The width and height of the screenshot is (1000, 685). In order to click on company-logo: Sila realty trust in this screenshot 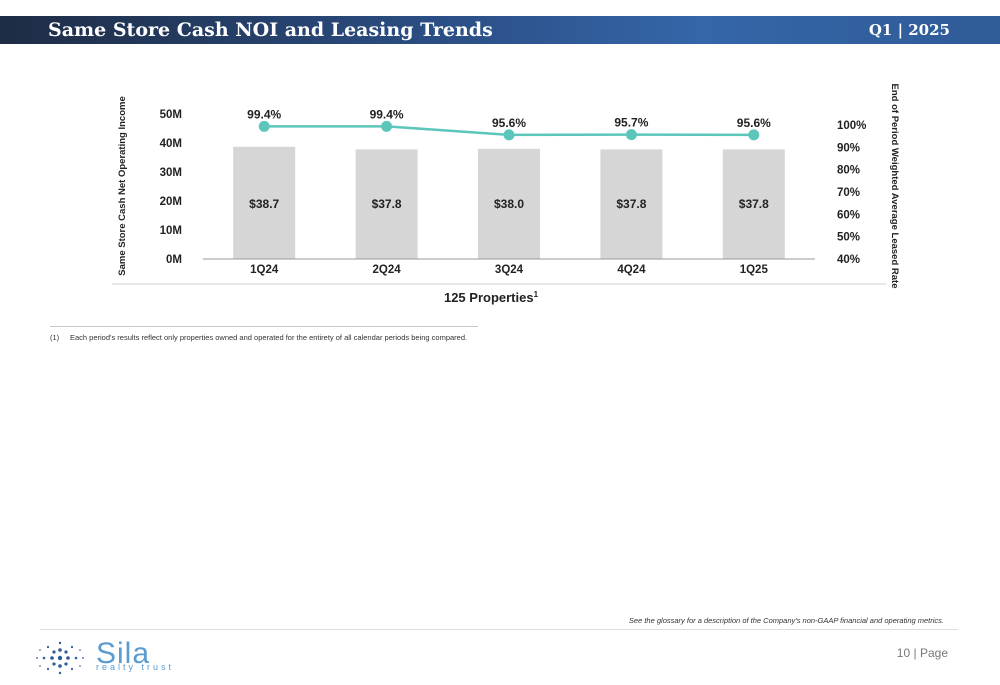, I will do `click(120, 656)`.